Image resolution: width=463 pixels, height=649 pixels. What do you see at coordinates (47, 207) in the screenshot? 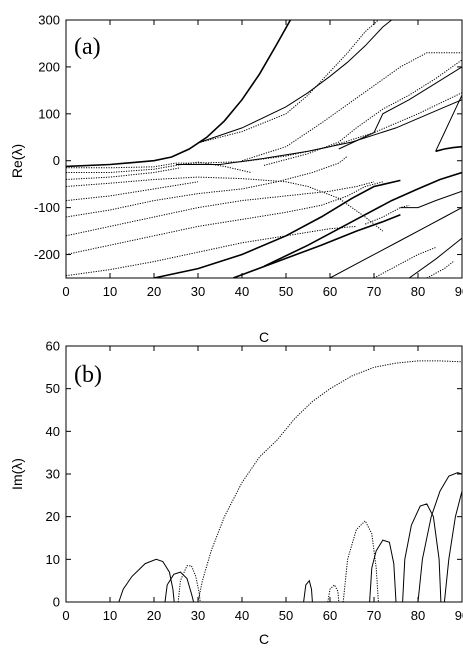
I see `y-tick-label: -100` at bounding box center [47, 207].